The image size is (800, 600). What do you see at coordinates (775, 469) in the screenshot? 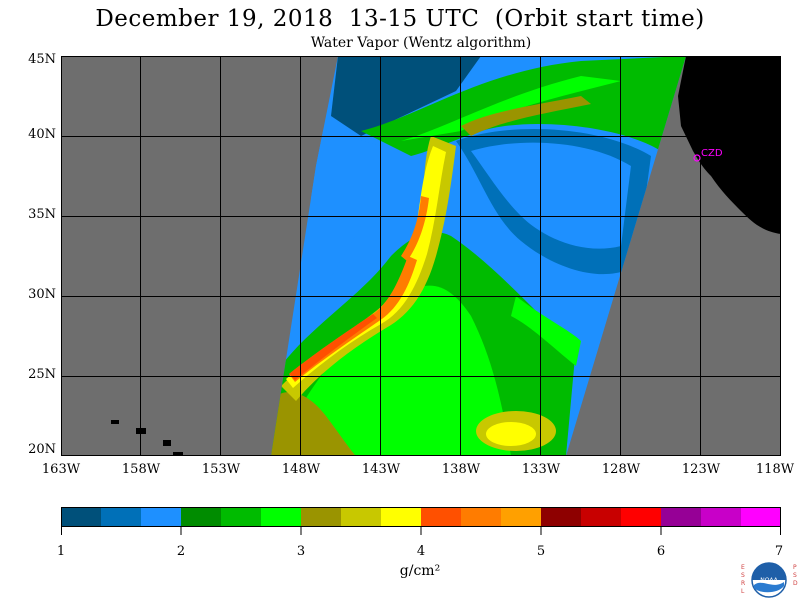
I see `lon-label-118w: 118W` at bounding box center [775, 469].